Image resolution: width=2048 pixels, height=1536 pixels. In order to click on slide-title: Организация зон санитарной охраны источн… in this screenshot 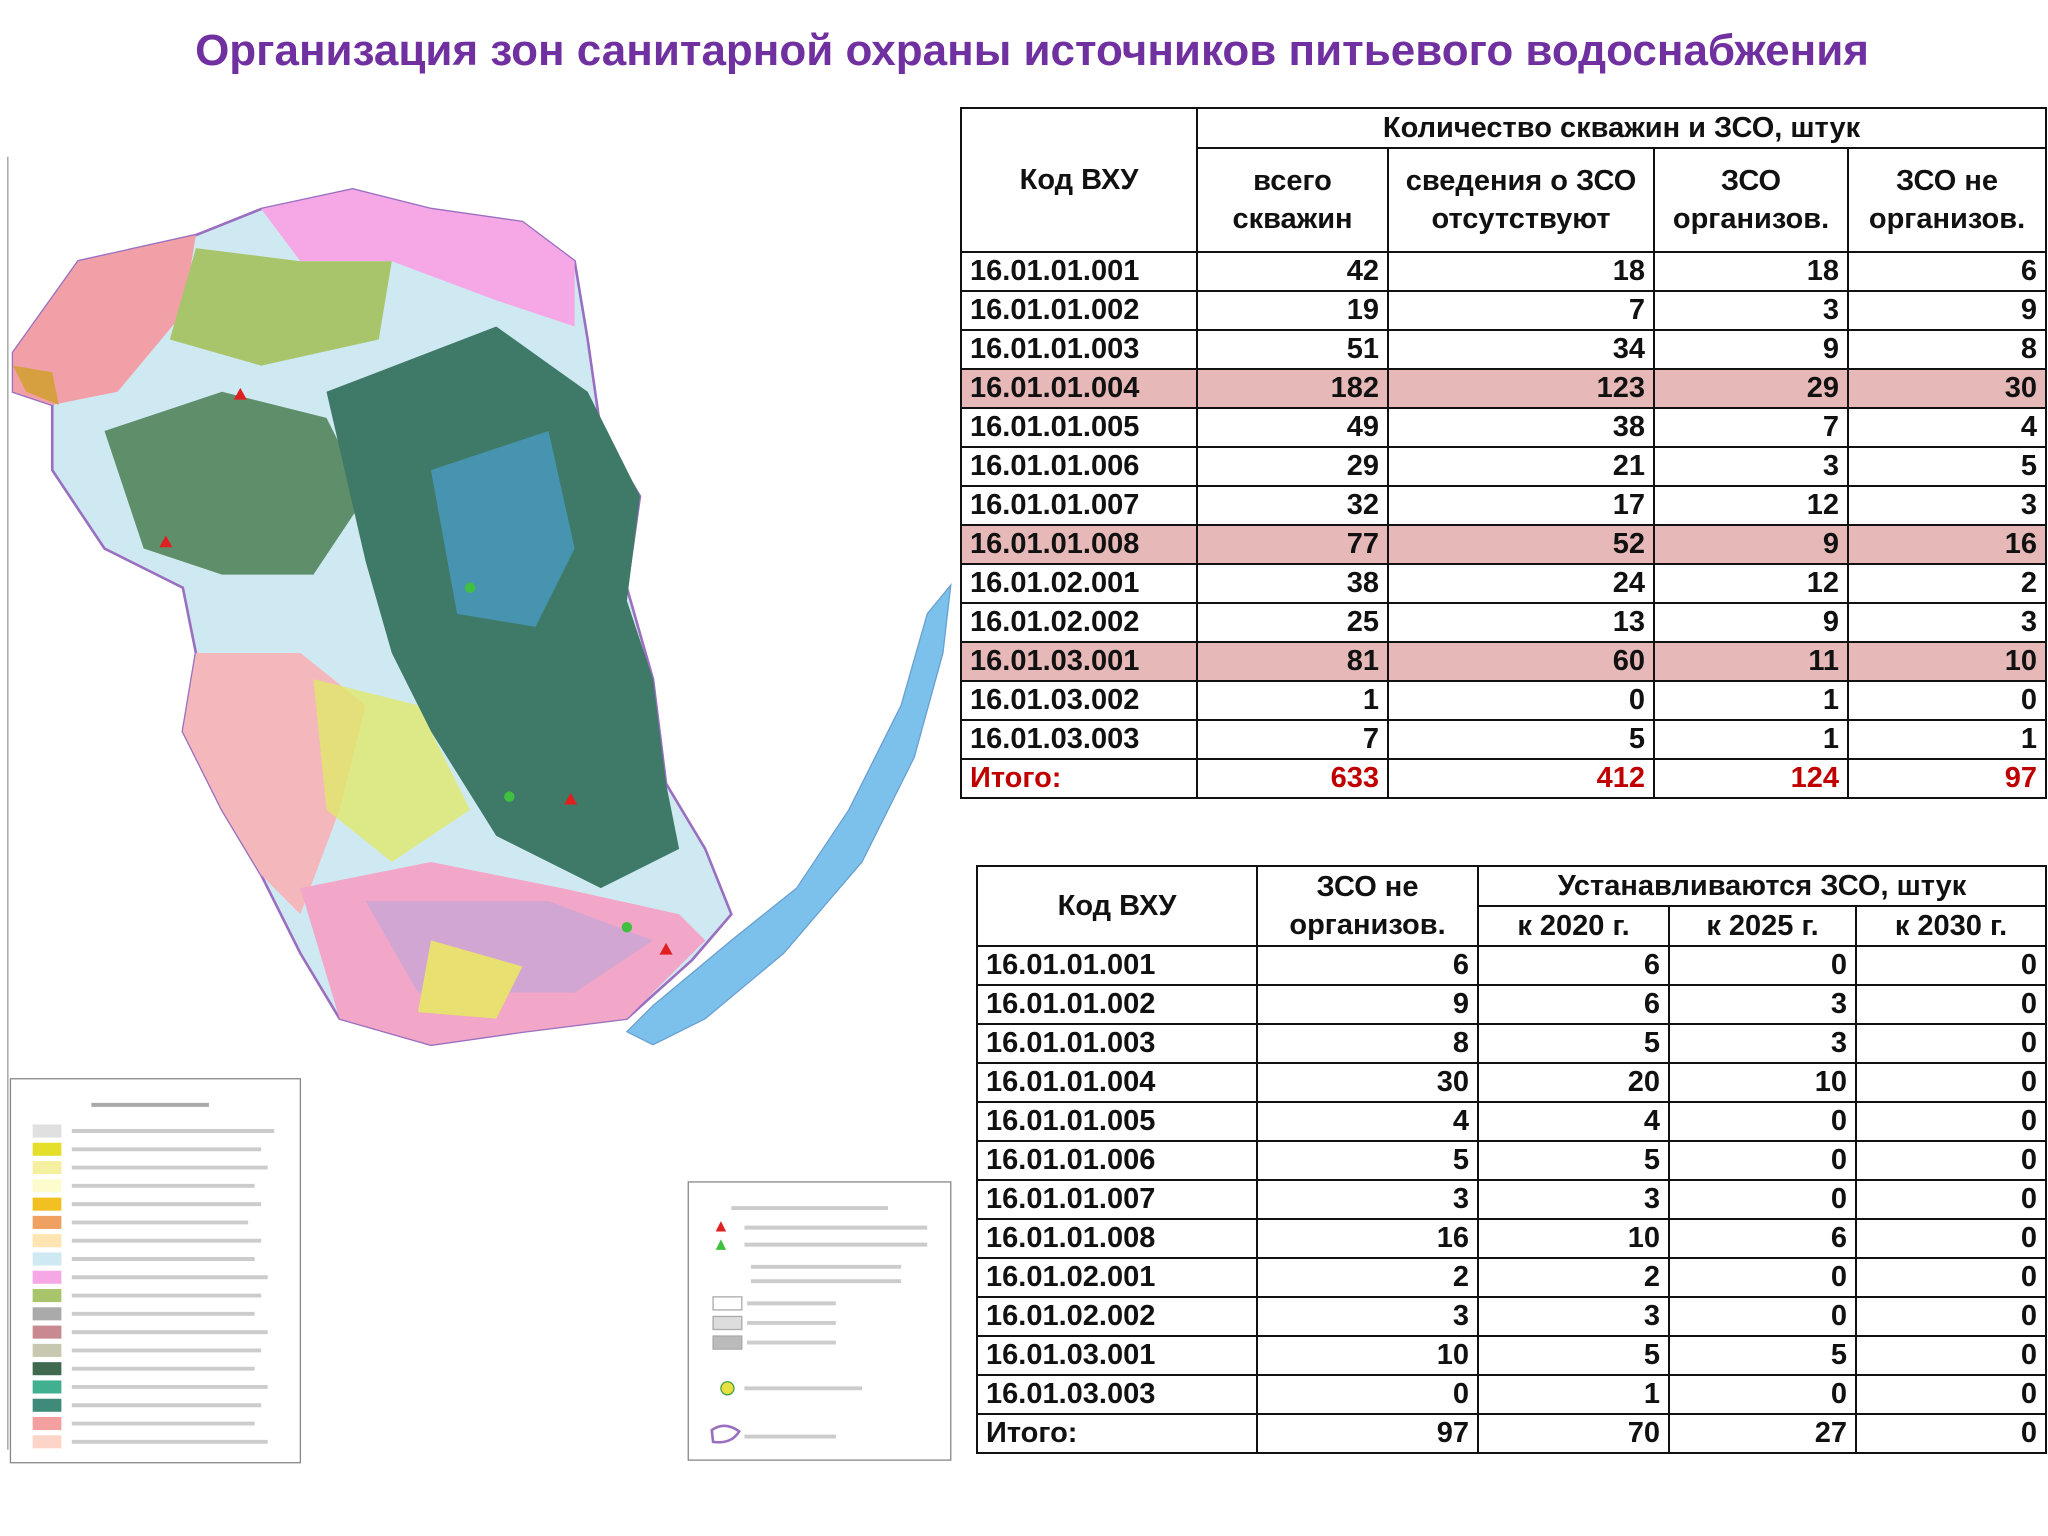, I will do `click(1032, 50)`.